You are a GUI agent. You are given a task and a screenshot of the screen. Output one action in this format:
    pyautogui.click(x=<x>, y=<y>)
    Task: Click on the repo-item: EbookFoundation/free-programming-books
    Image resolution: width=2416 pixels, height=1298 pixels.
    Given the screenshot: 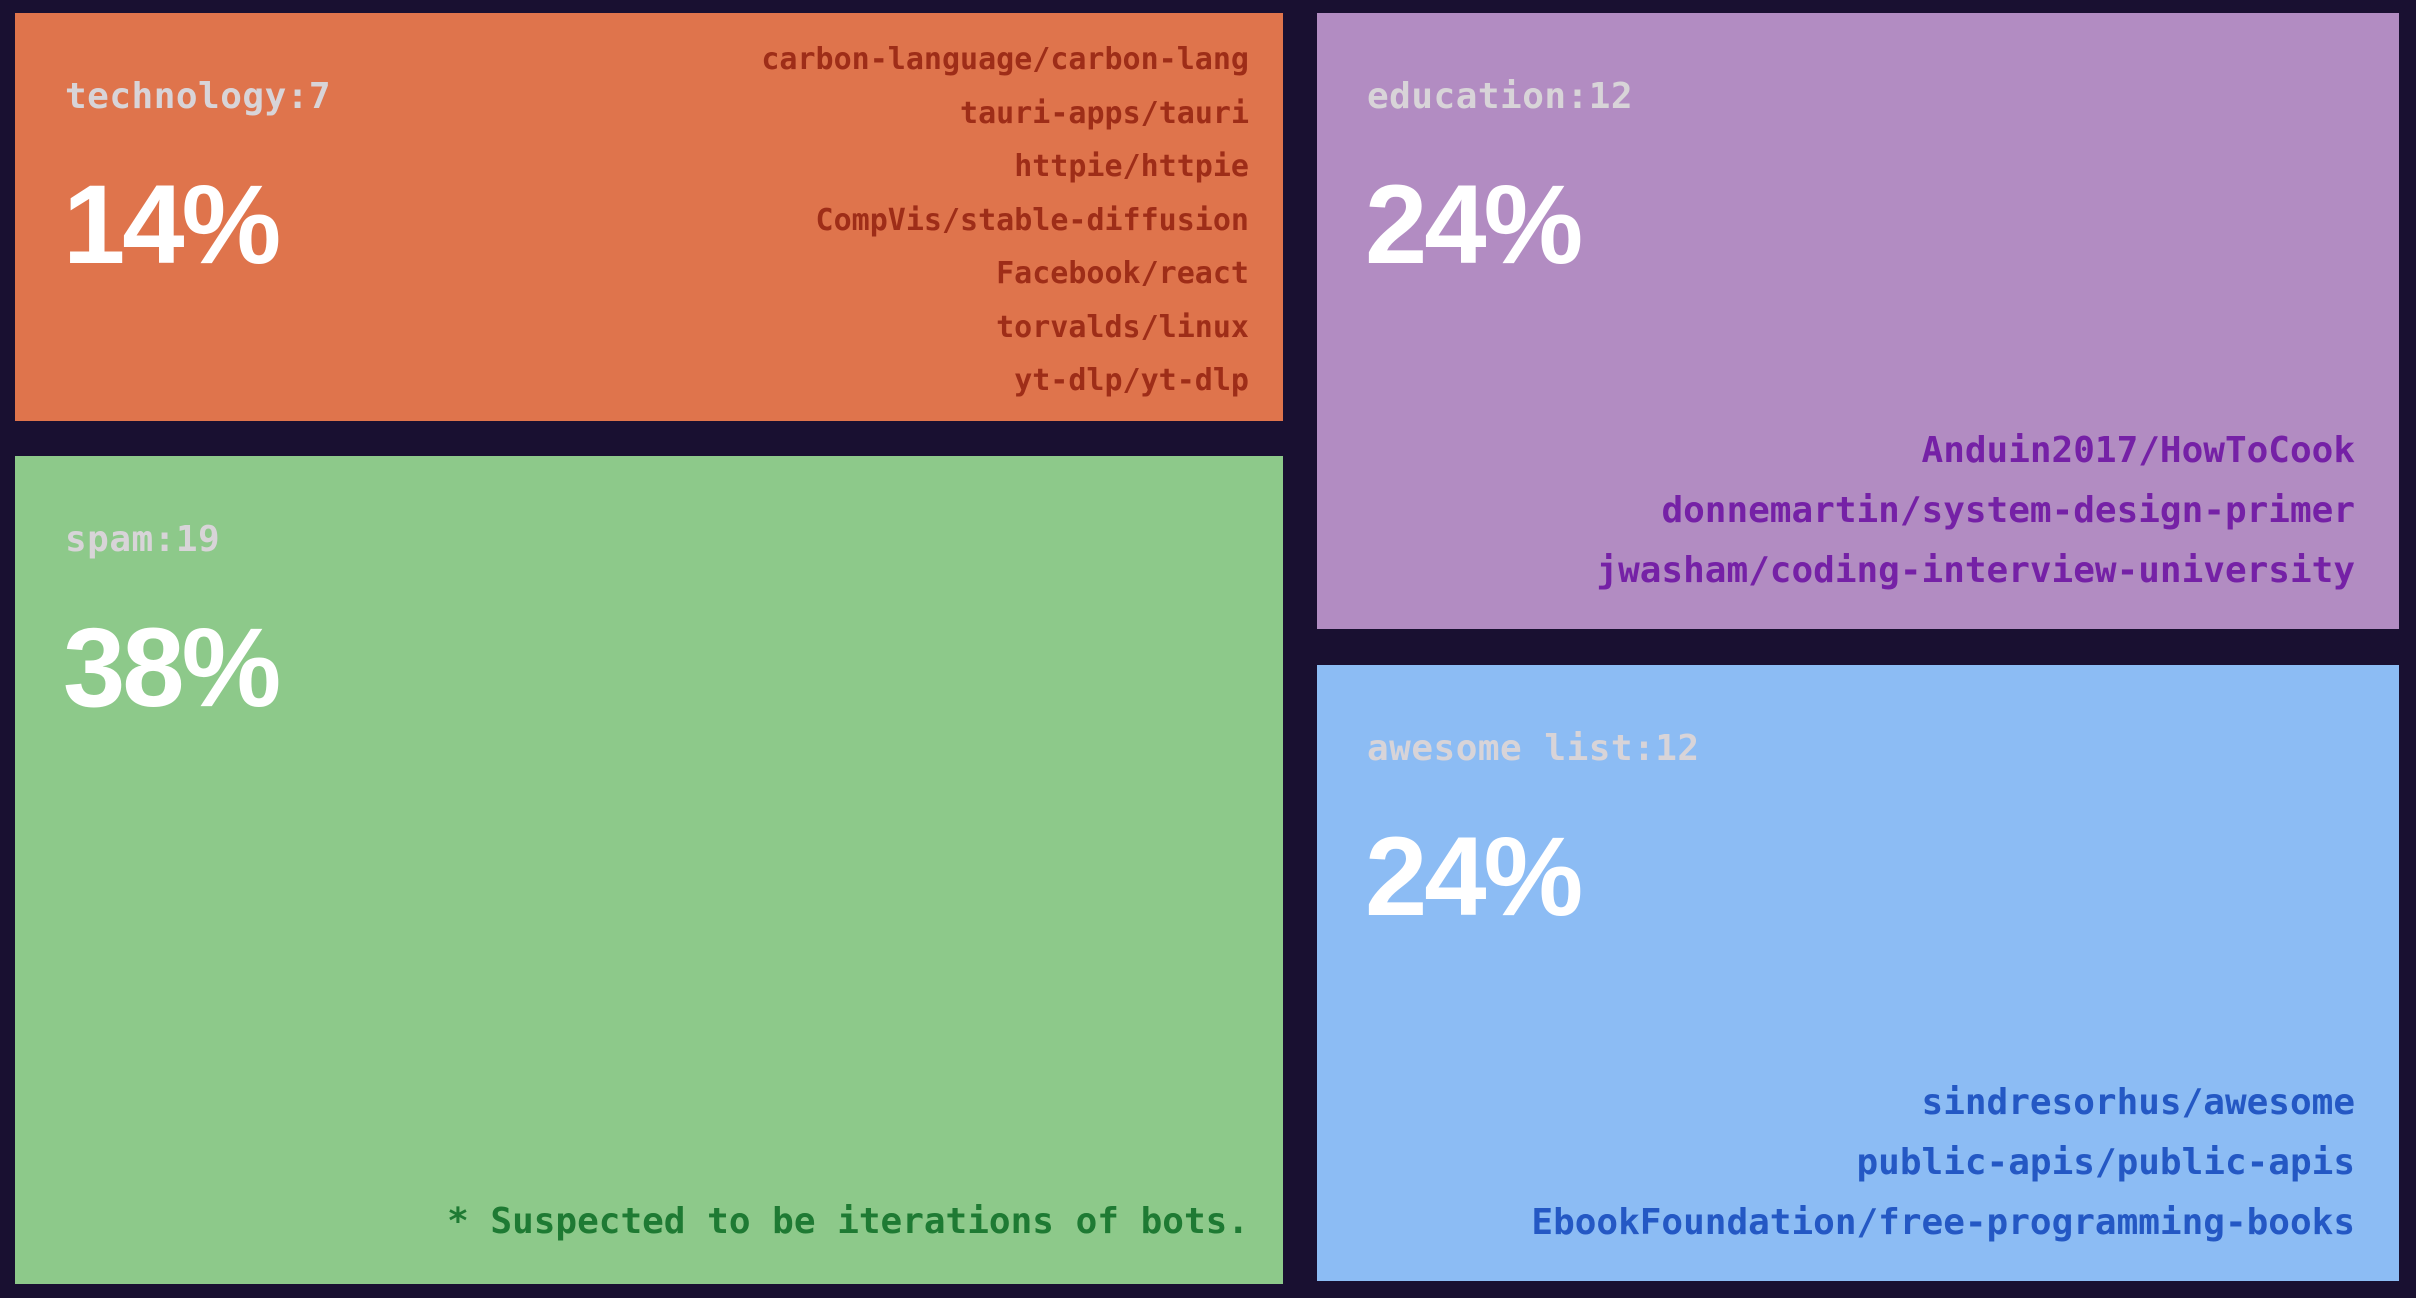 What is the action you would take?
    pyautogui.click(x=1943, y=1222)
    